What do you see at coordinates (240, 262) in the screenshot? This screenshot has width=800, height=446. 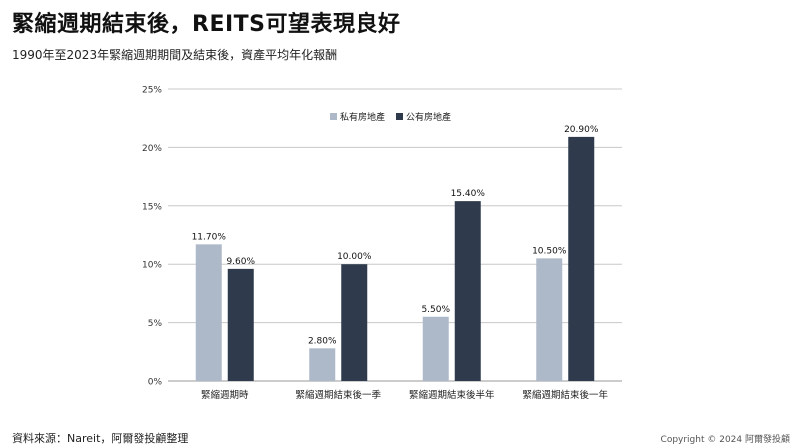 I see `data-label-public-0: 9.60%` at bounding box center [240, 262].